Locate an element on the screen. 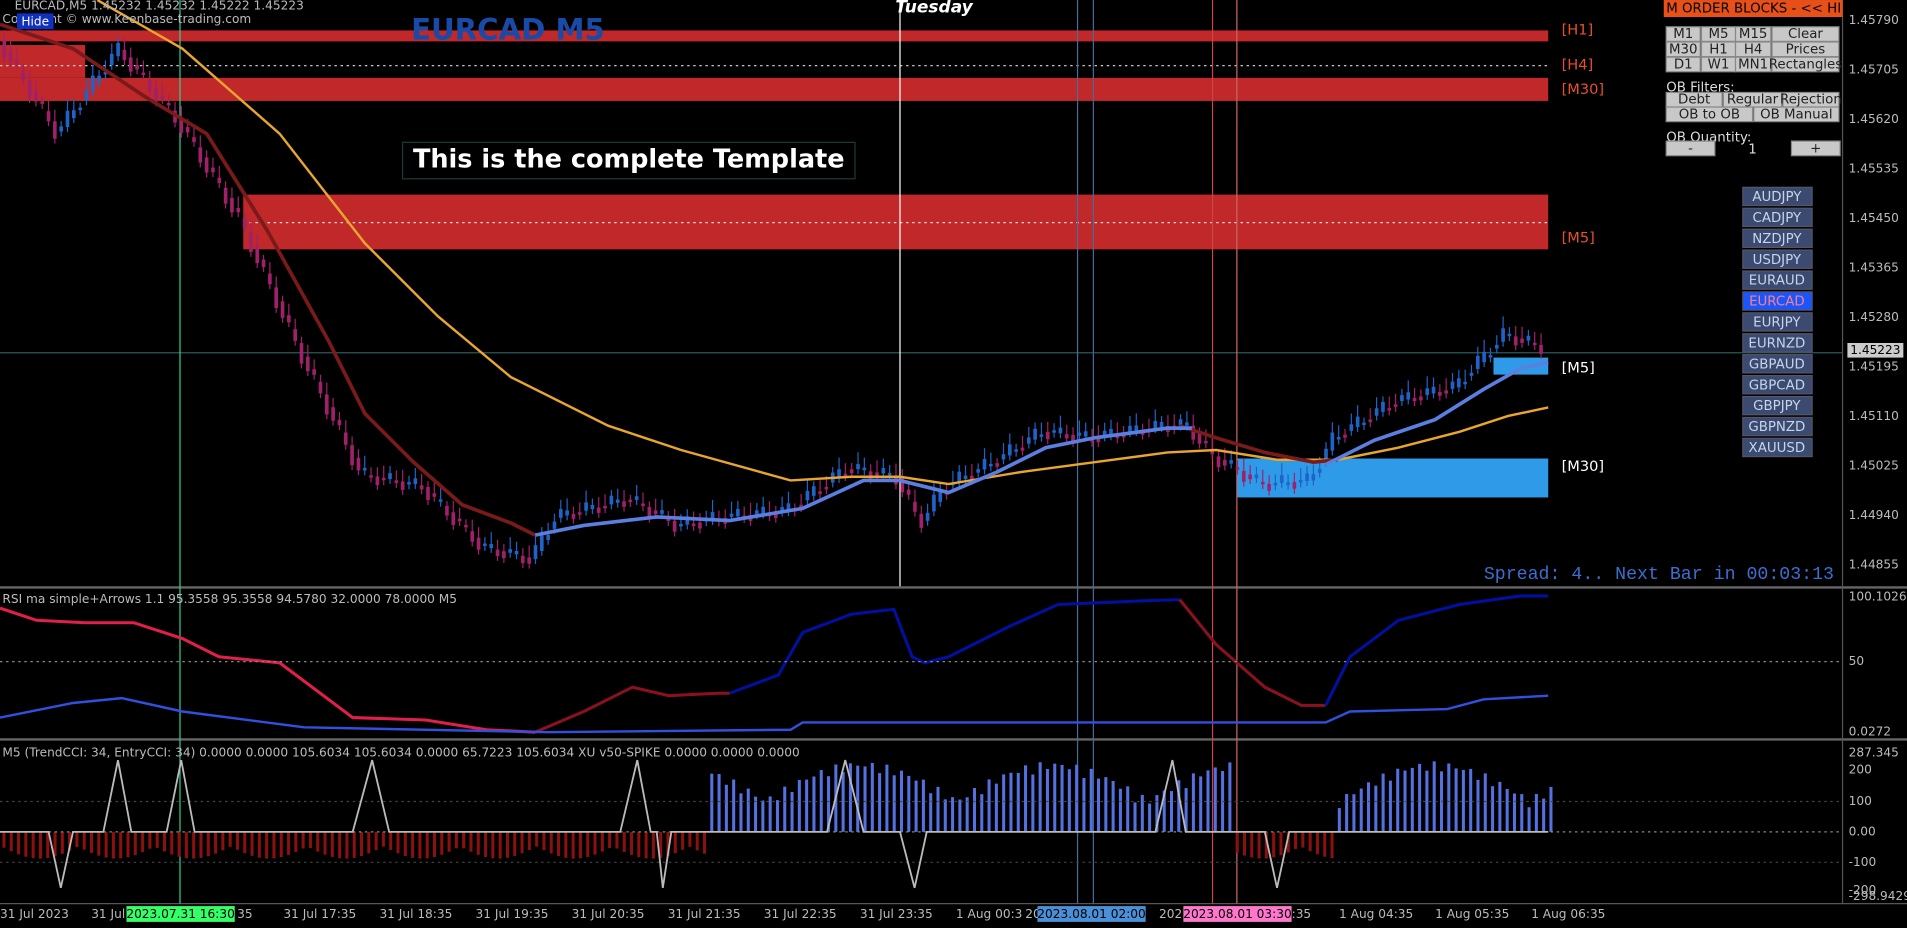 This screenshot has height=928, width=1907. filter-button-label: OB Manual is located at coordinates (1796, 114).